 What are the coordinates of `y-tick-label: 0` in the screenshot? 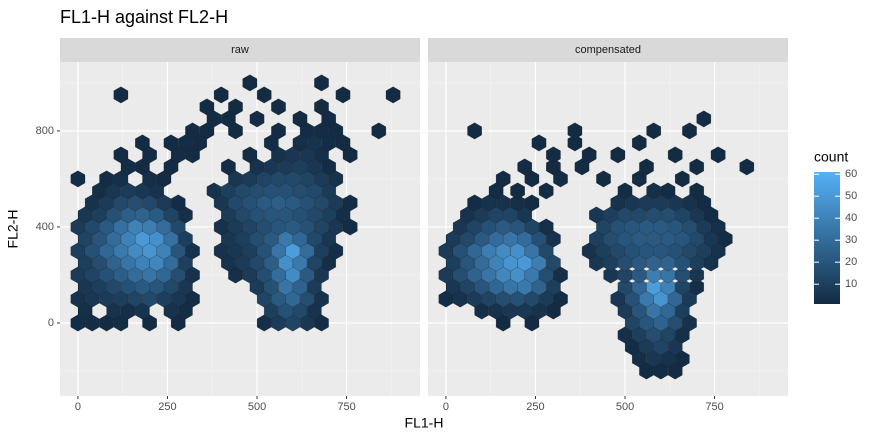 It's located at (51, 323).